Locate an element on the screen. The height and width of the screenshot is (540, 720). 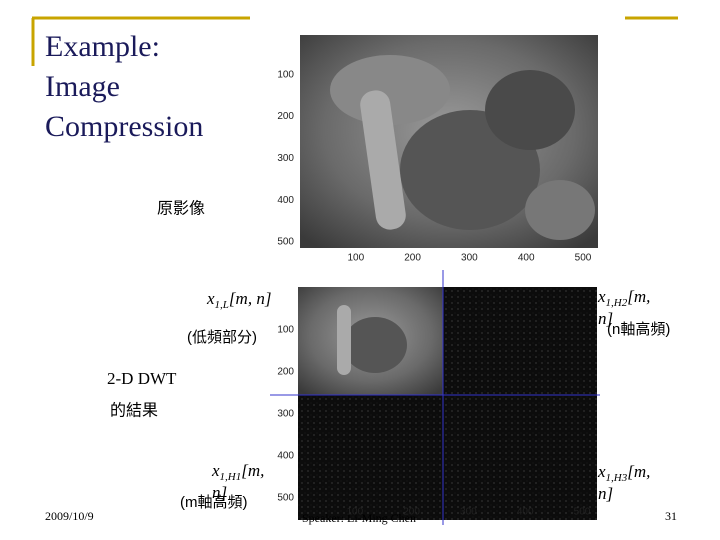
title-line: Example: is located at coordinates (102, 46).